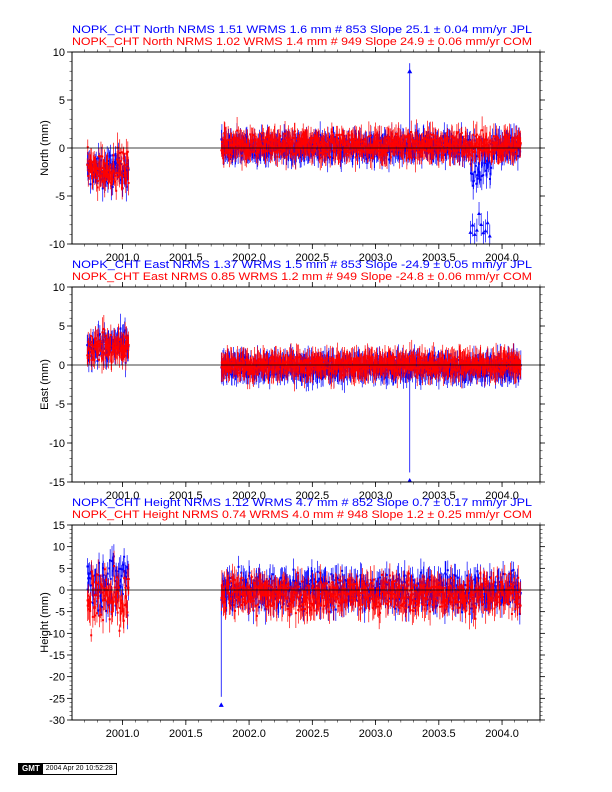 Image resolution: width=612 pixels, height=792 pixels. What do you see at coordinates (62, 101) in the screenshot?
I see `y-tick-label: 5` at bounding box center [62, 101].